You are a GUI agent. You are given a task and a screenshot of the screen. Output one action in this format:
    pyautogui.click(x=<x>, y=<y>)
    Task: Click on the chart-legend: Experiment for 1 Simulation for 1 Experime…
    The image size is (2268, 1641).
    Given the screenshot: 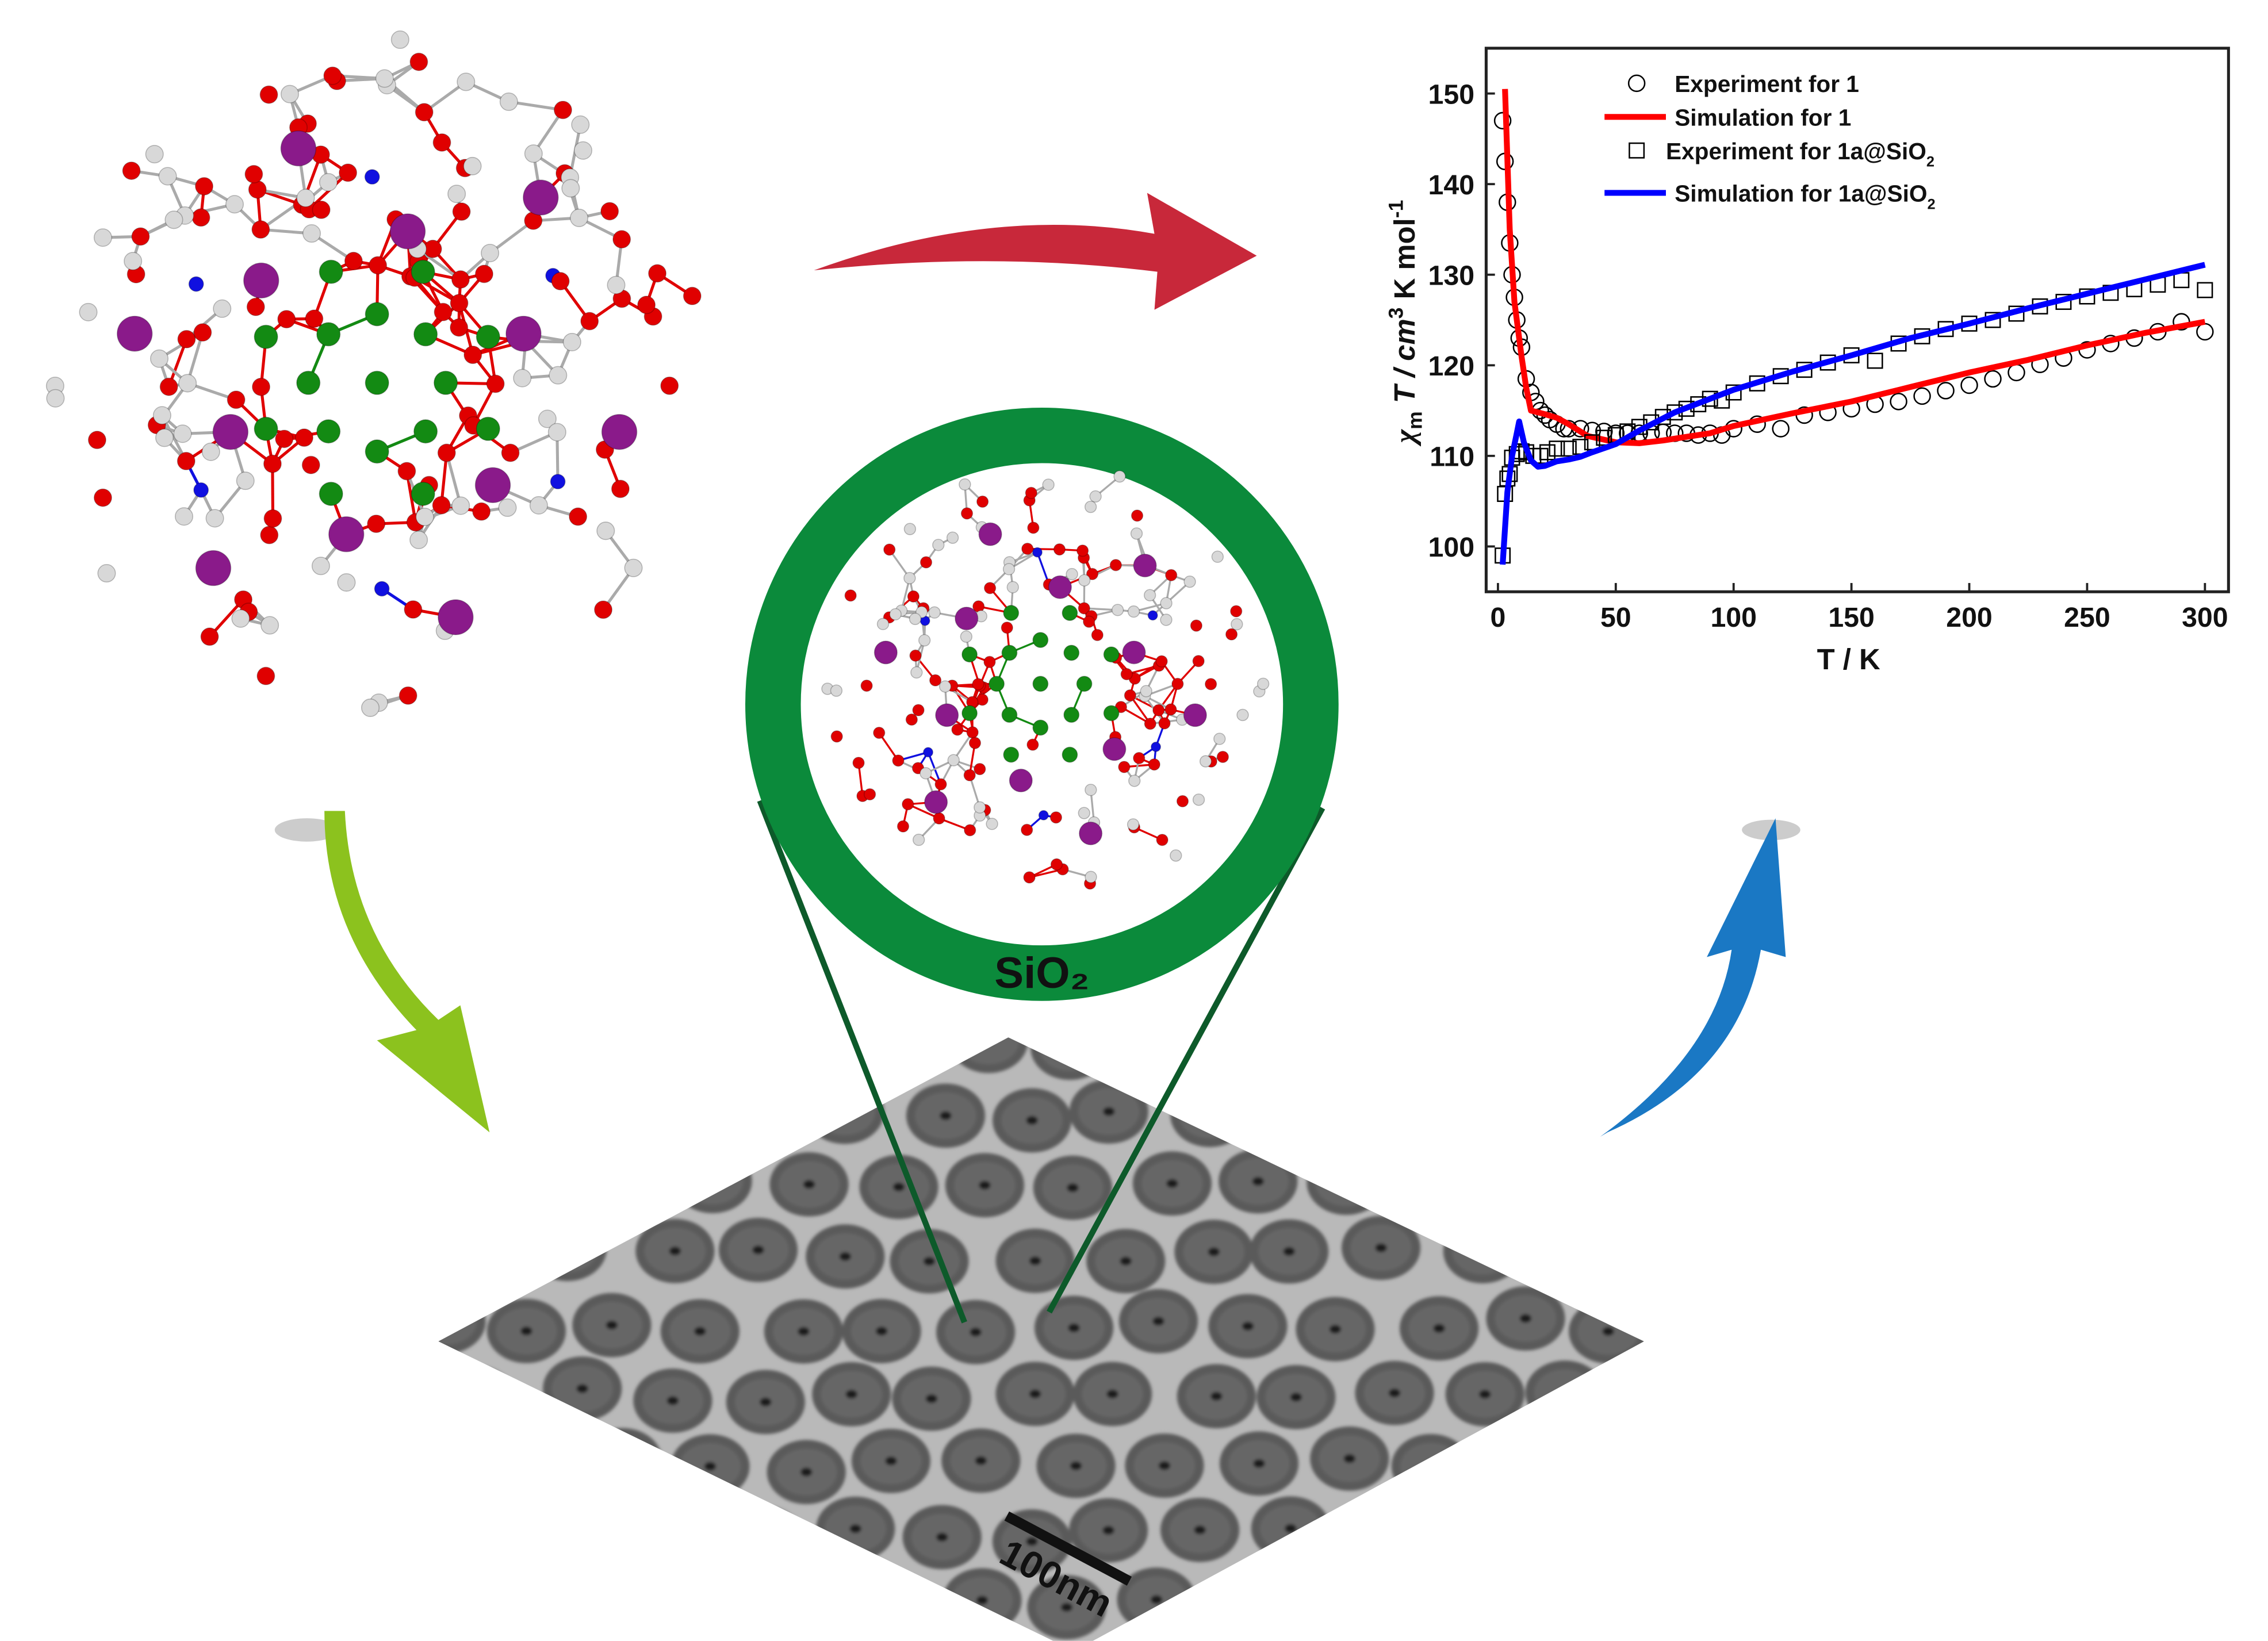 What is the action you would take?
    pyautogui.click(x=1770, y=141)
    